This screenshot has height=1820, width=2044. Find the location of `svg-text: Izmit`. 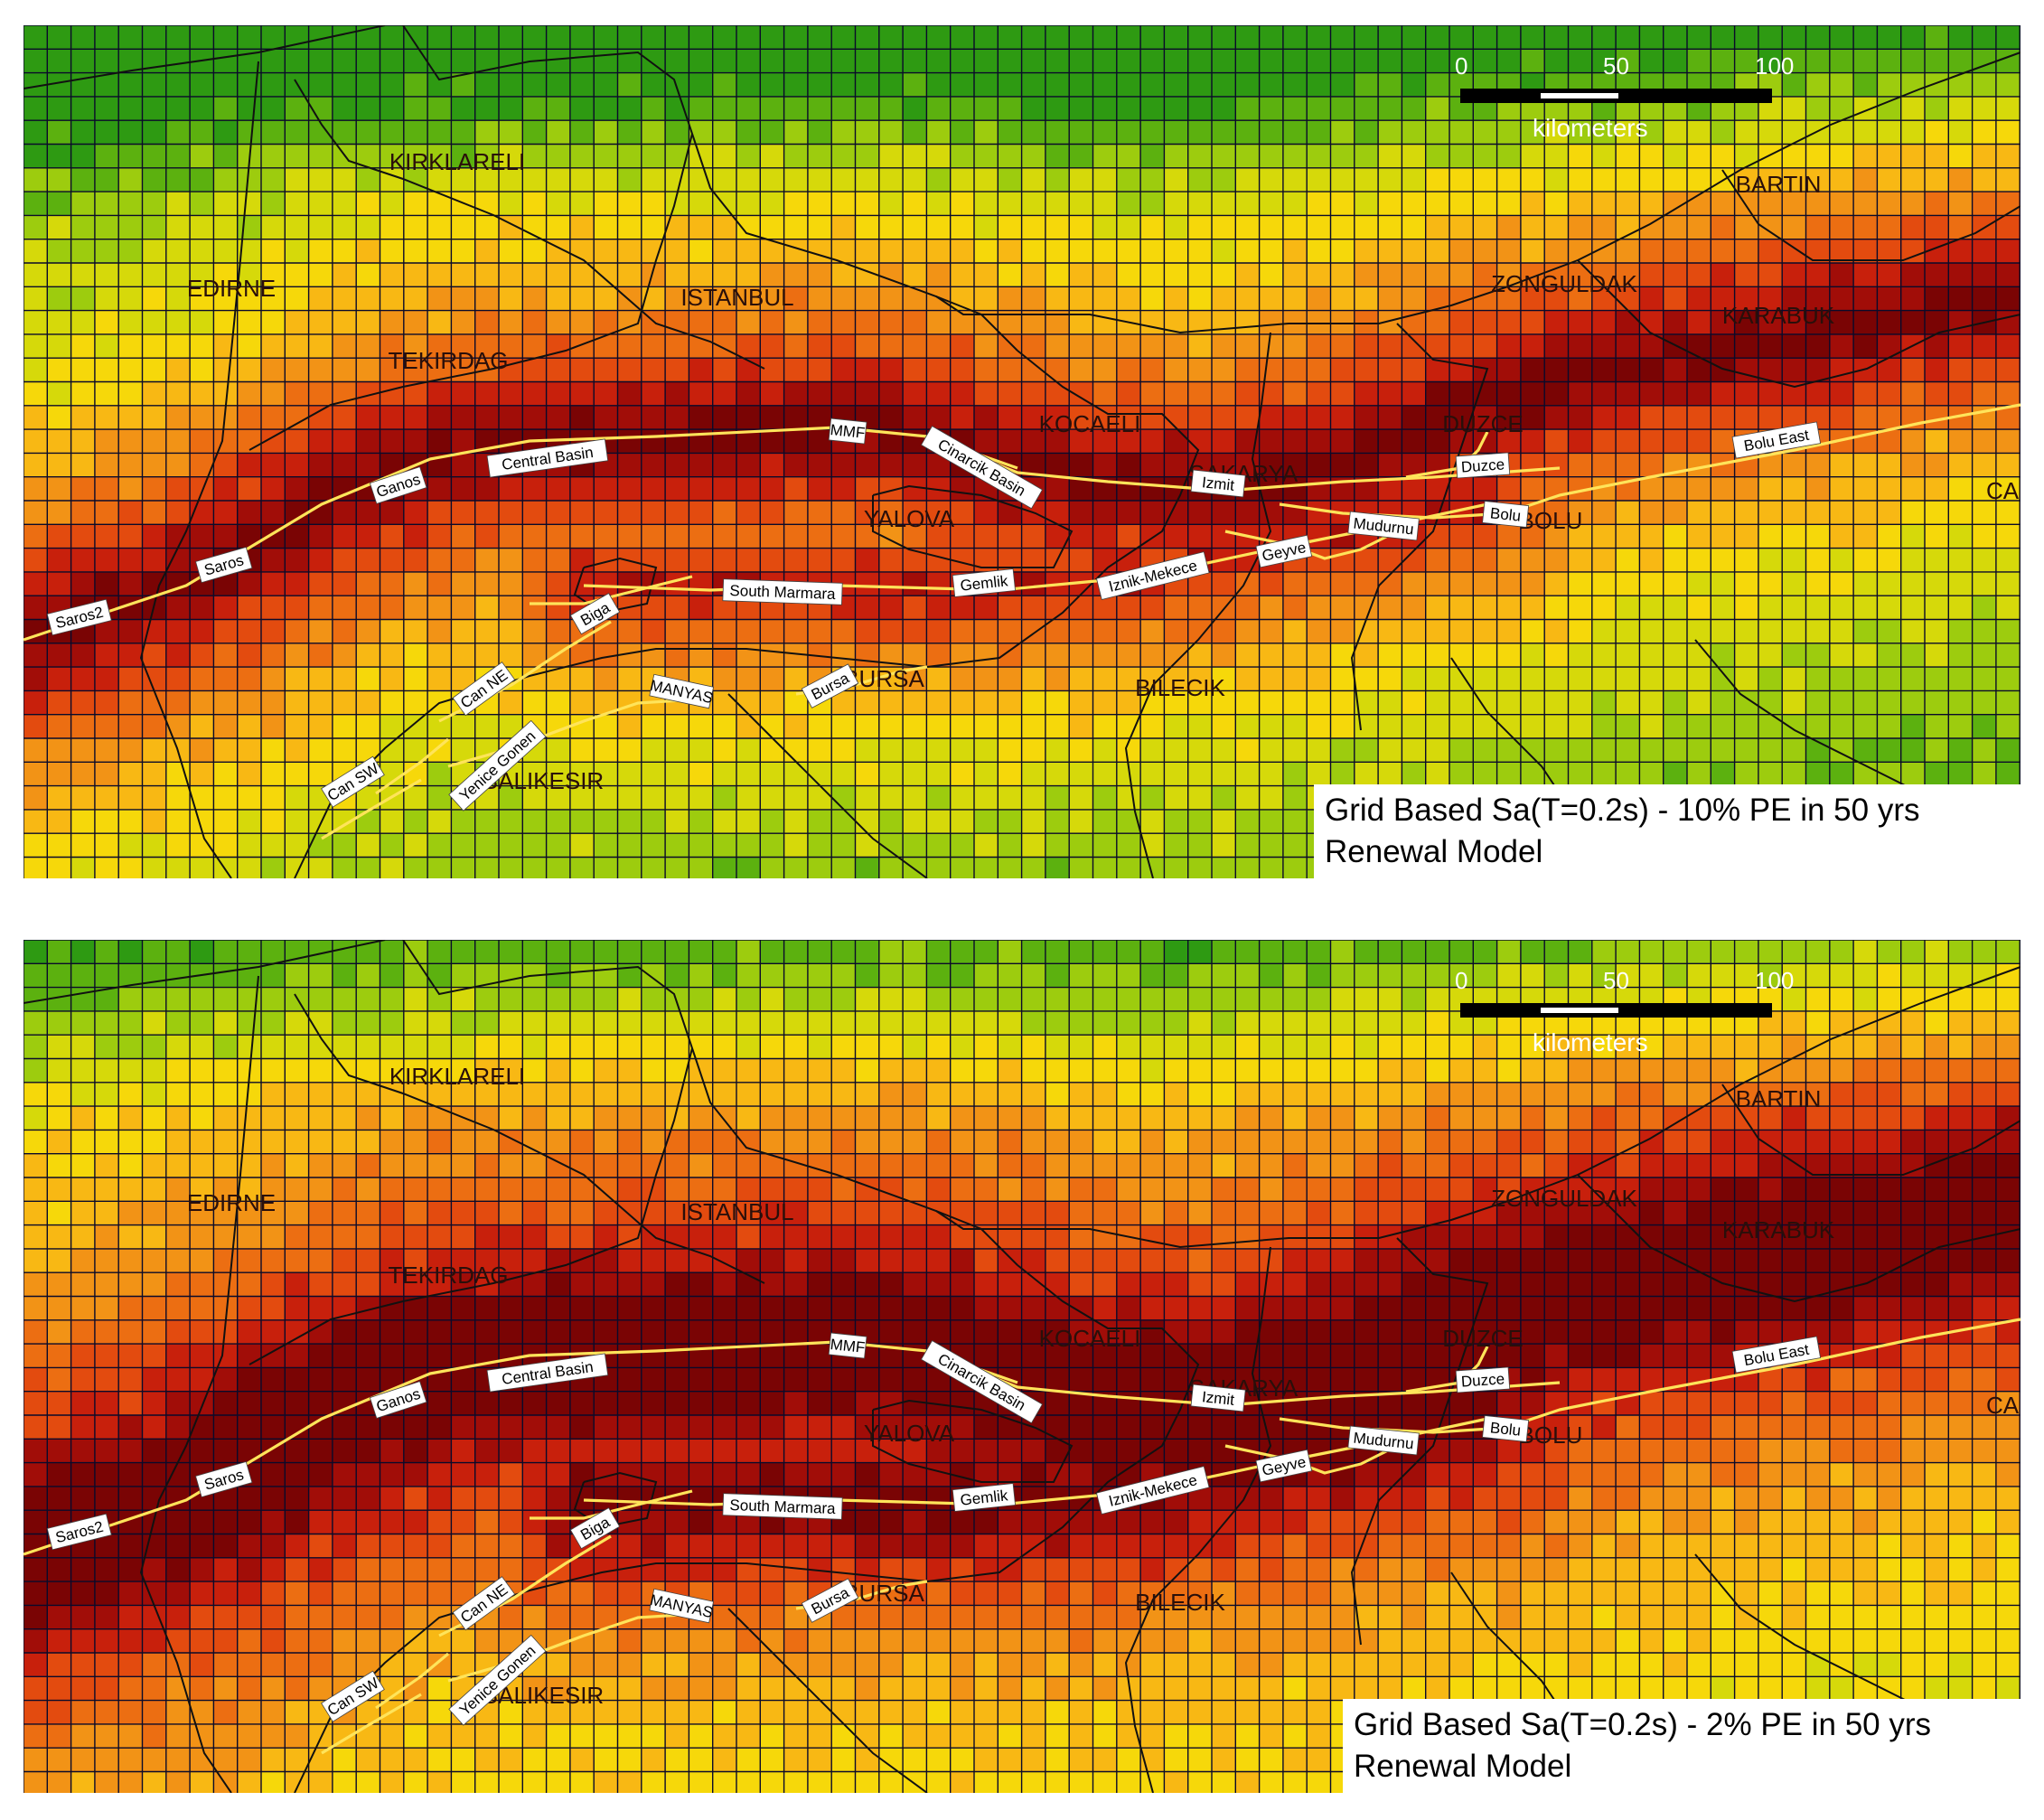

svg-text: Izmit is located at coordinates (1218, 484).